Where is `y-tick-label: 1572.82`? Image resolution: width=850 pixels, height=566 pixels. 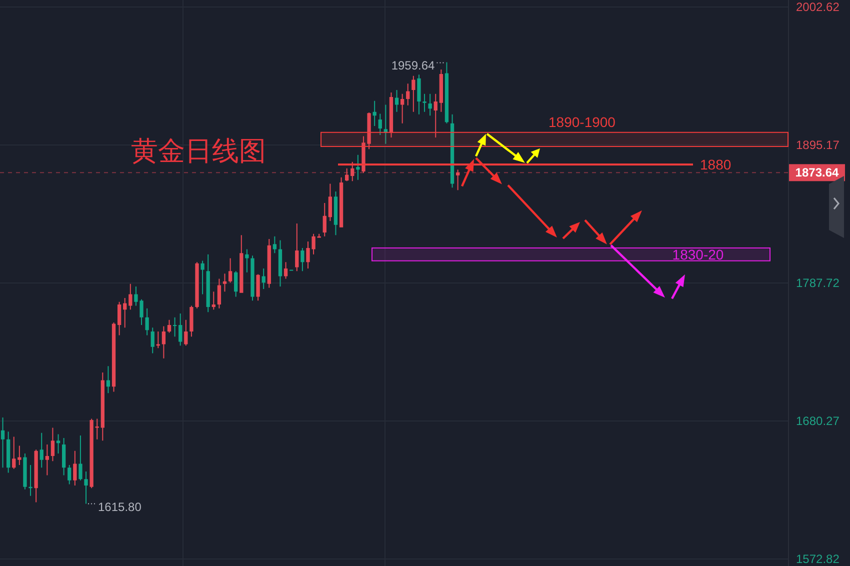 y-tick-label: 1572.82 is located at coordinates (818, 559).